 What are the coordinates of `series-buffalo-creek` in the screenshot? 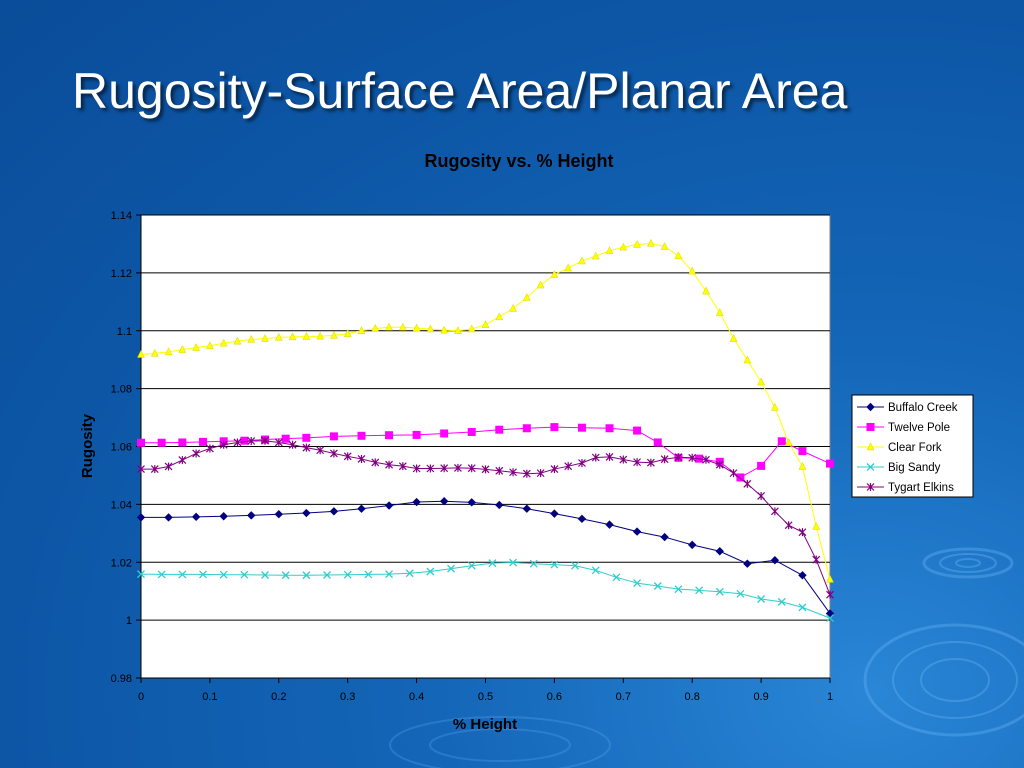 It's located at (485, 557).